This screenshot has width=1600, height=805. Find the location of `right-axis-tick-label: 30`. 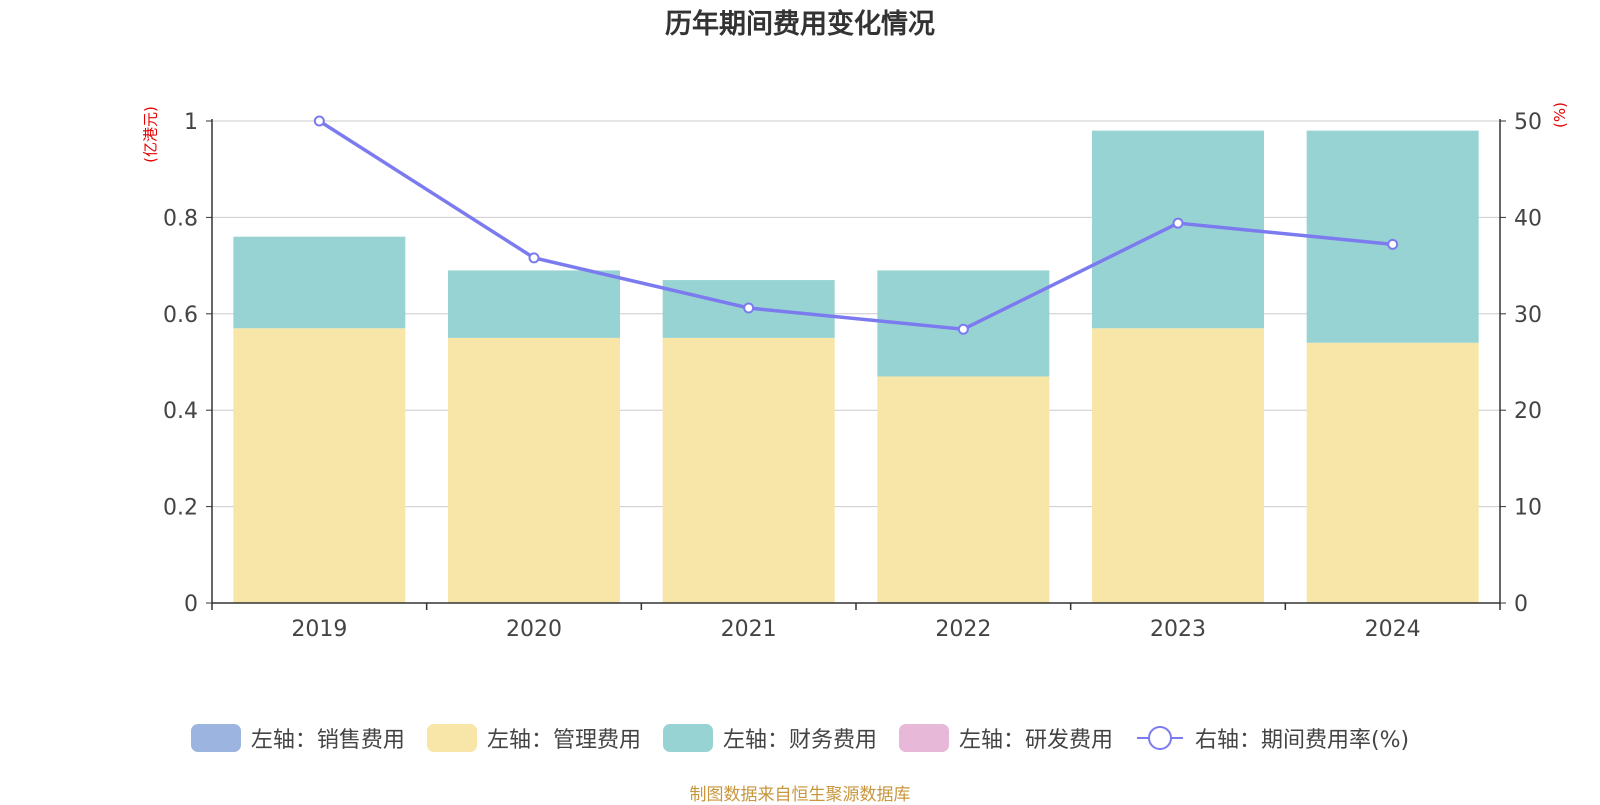

right-axis-tick-label: 30 is located at coordinates (1528, 315).